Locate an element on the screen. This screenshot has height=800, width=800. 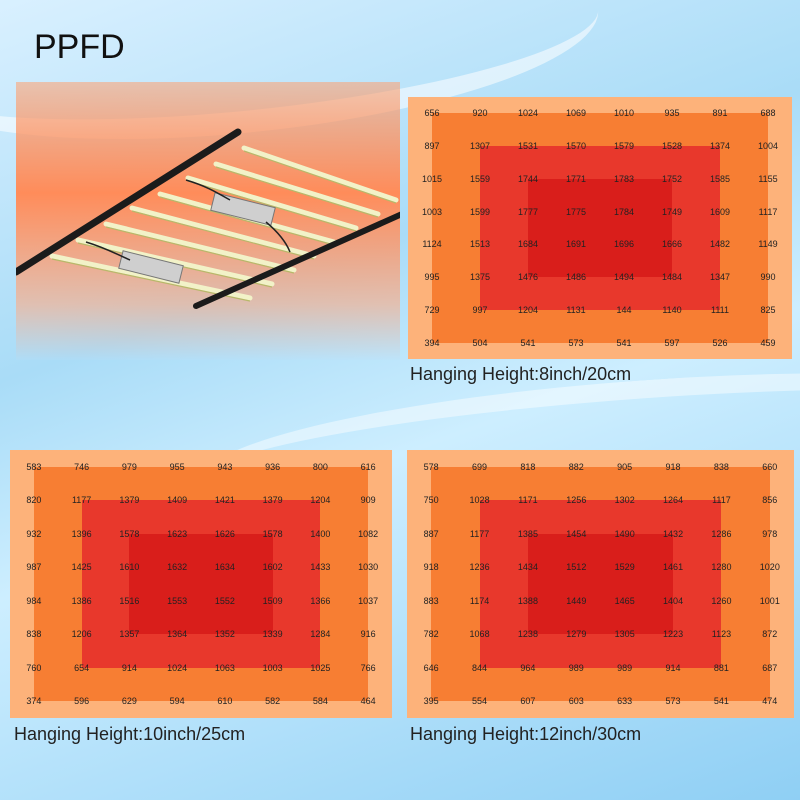
ppfd-value: 1082 is located at coordinates (368, 533).